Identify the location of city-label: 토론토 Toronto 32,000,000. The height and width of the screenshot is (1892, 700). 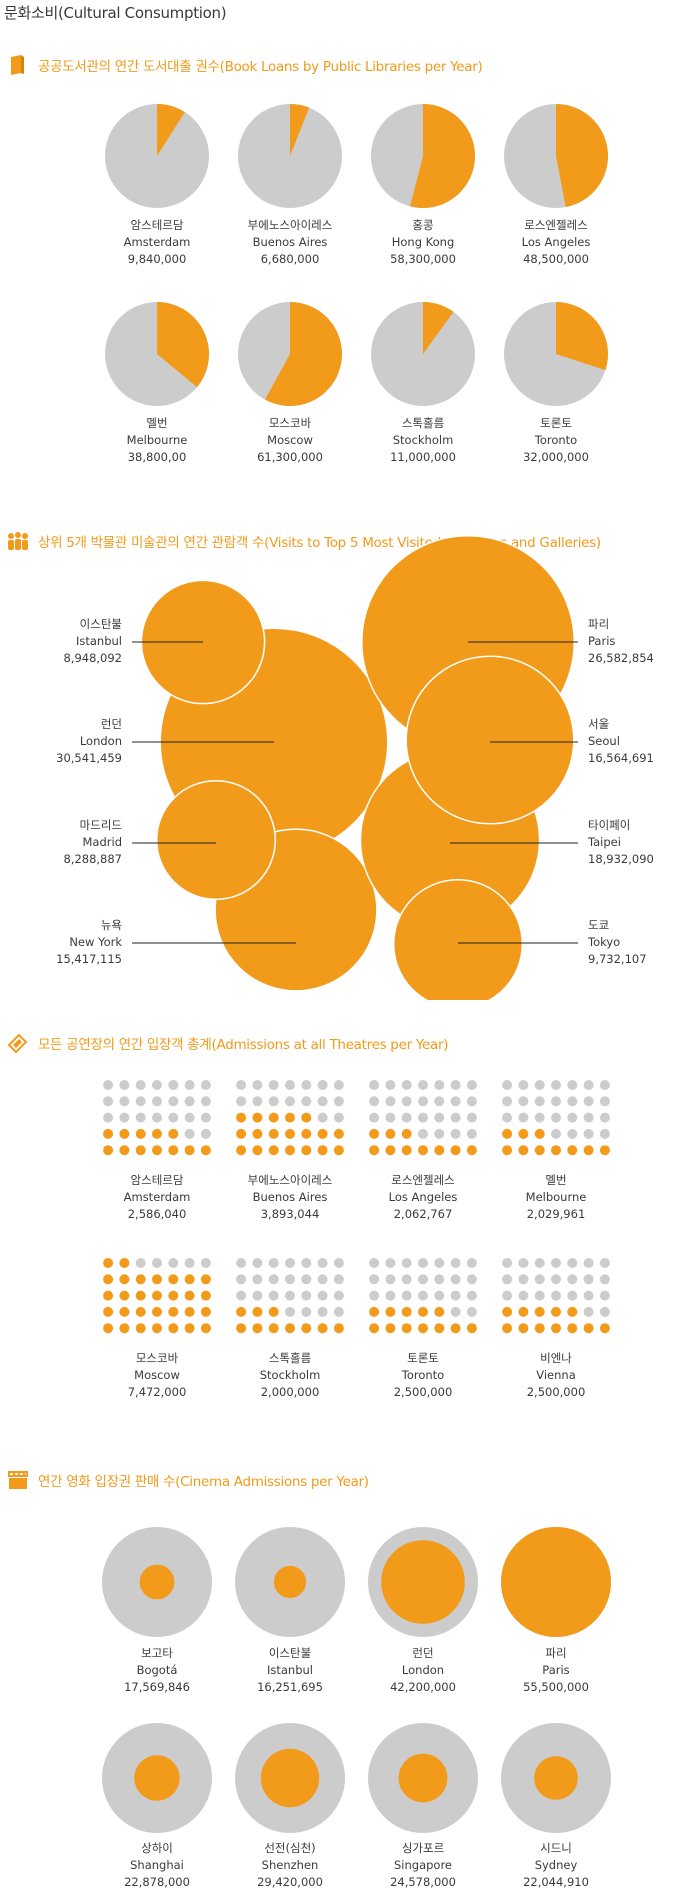
(556, 440).